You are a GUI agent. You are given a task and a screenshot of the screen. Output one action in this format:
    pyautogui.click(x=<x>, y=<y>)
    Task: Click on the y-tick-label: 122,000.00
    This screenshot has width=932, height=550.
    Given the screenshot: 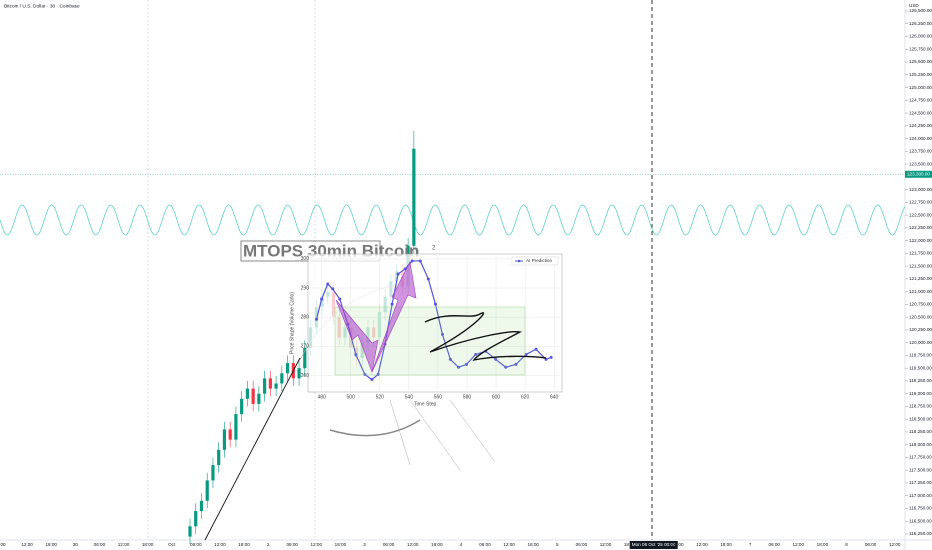 What is the action you would take?
    pyautogui.click(x=920, y=240)
    